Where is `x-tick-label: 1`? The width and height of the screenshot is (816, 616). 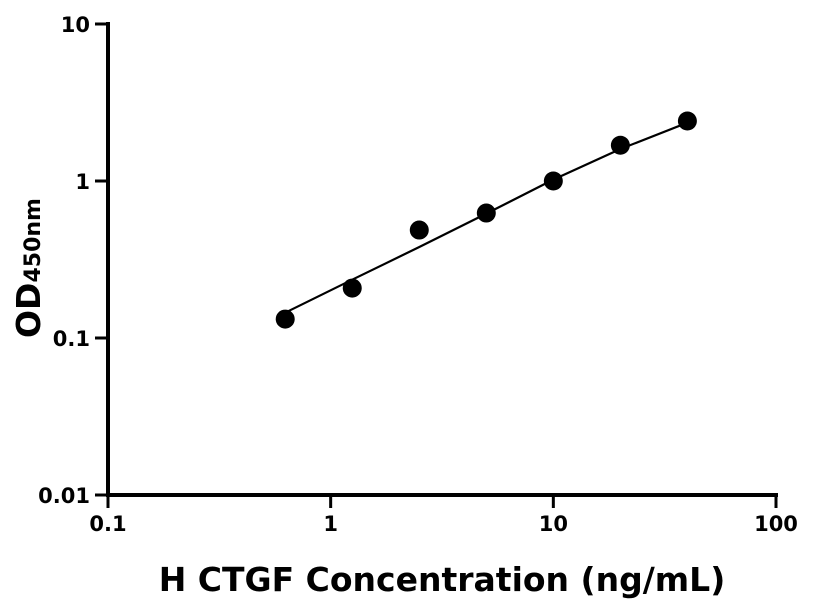 x-tick-label: 1 is located at coordinates (330, 524).